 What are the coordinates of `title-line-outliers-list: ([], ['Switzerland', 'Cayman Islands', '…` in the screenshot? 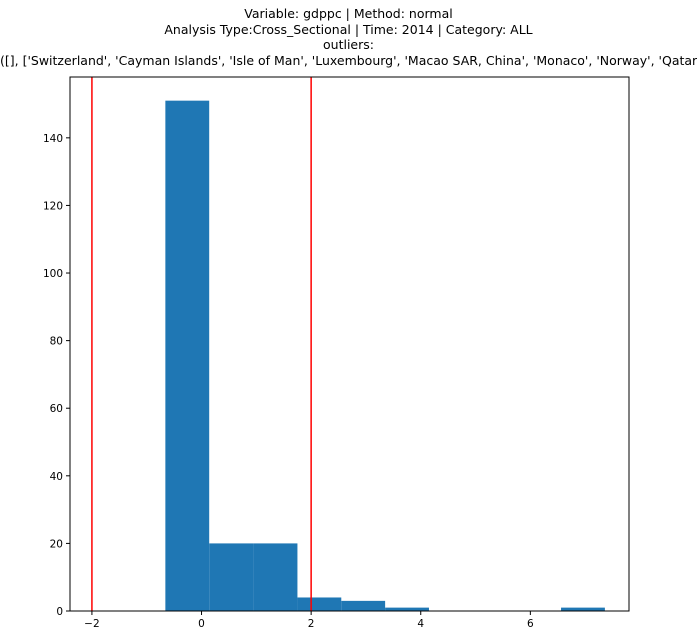 It's located at (348, 60).